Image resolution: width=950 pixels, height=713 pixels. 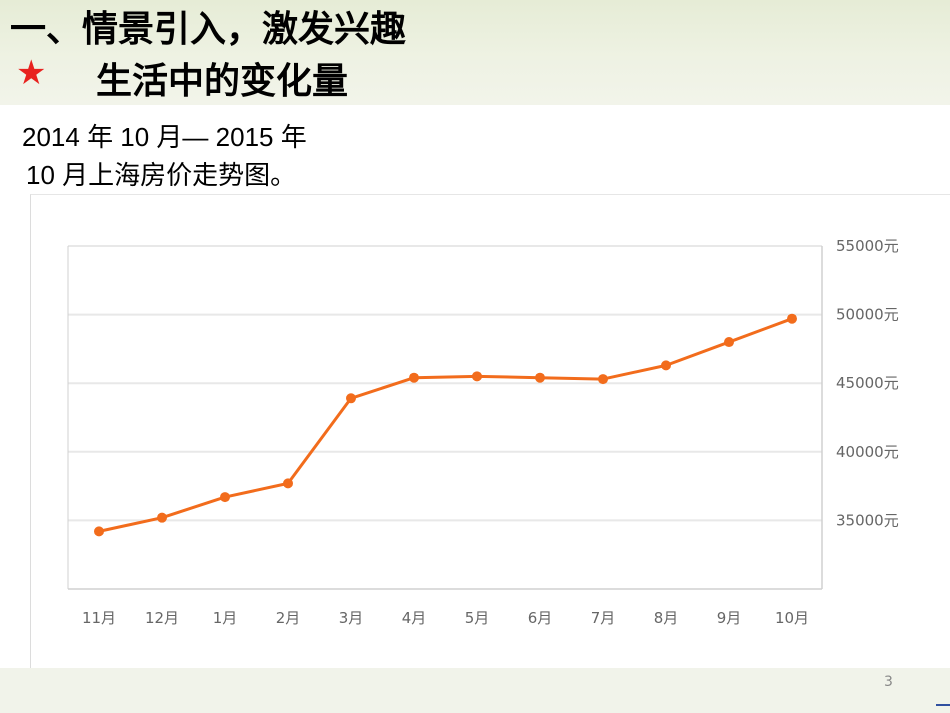 What do you see at coordinates (99, 618) in the screenshot?
I see `x-tick-label: 11月` at bounding box center [99, 618].